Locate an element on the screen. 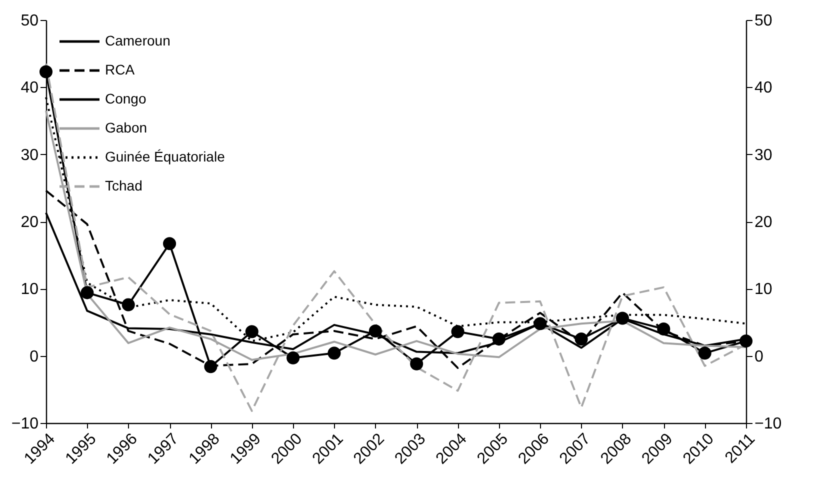 The height and width of the screenshot is (480, 820). legend-label: Gabon is located at coordinates (126, 128).